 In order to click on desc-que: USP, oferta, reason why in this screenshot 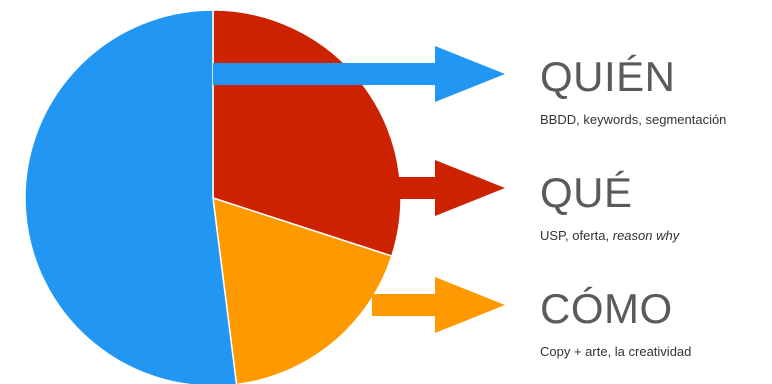, I will do `click(609, 235)`.